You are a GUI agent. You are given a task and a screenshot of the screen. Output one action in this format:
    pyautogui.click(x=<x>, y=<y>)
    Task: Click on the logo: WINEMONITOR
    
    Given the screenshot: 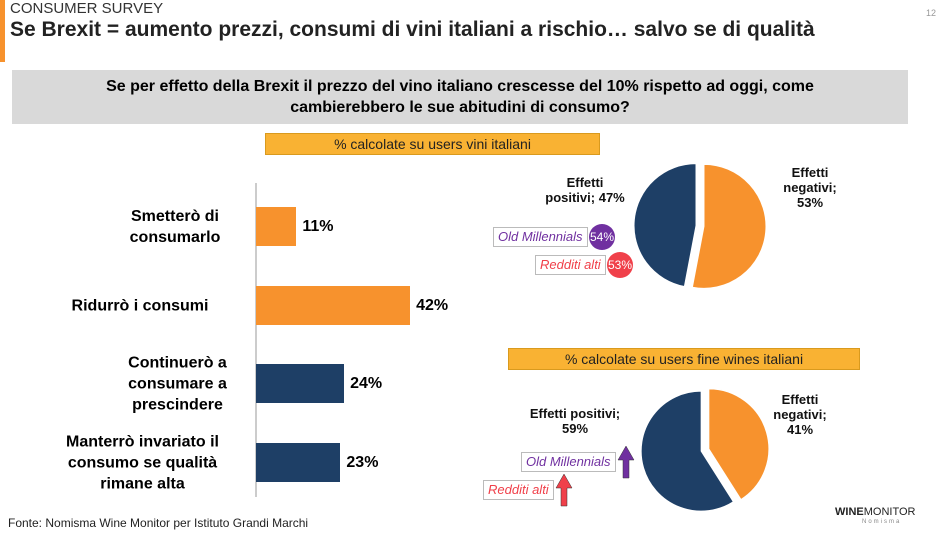 What is the action you would take?
    pyautogui.click(x=875, y=512)
    